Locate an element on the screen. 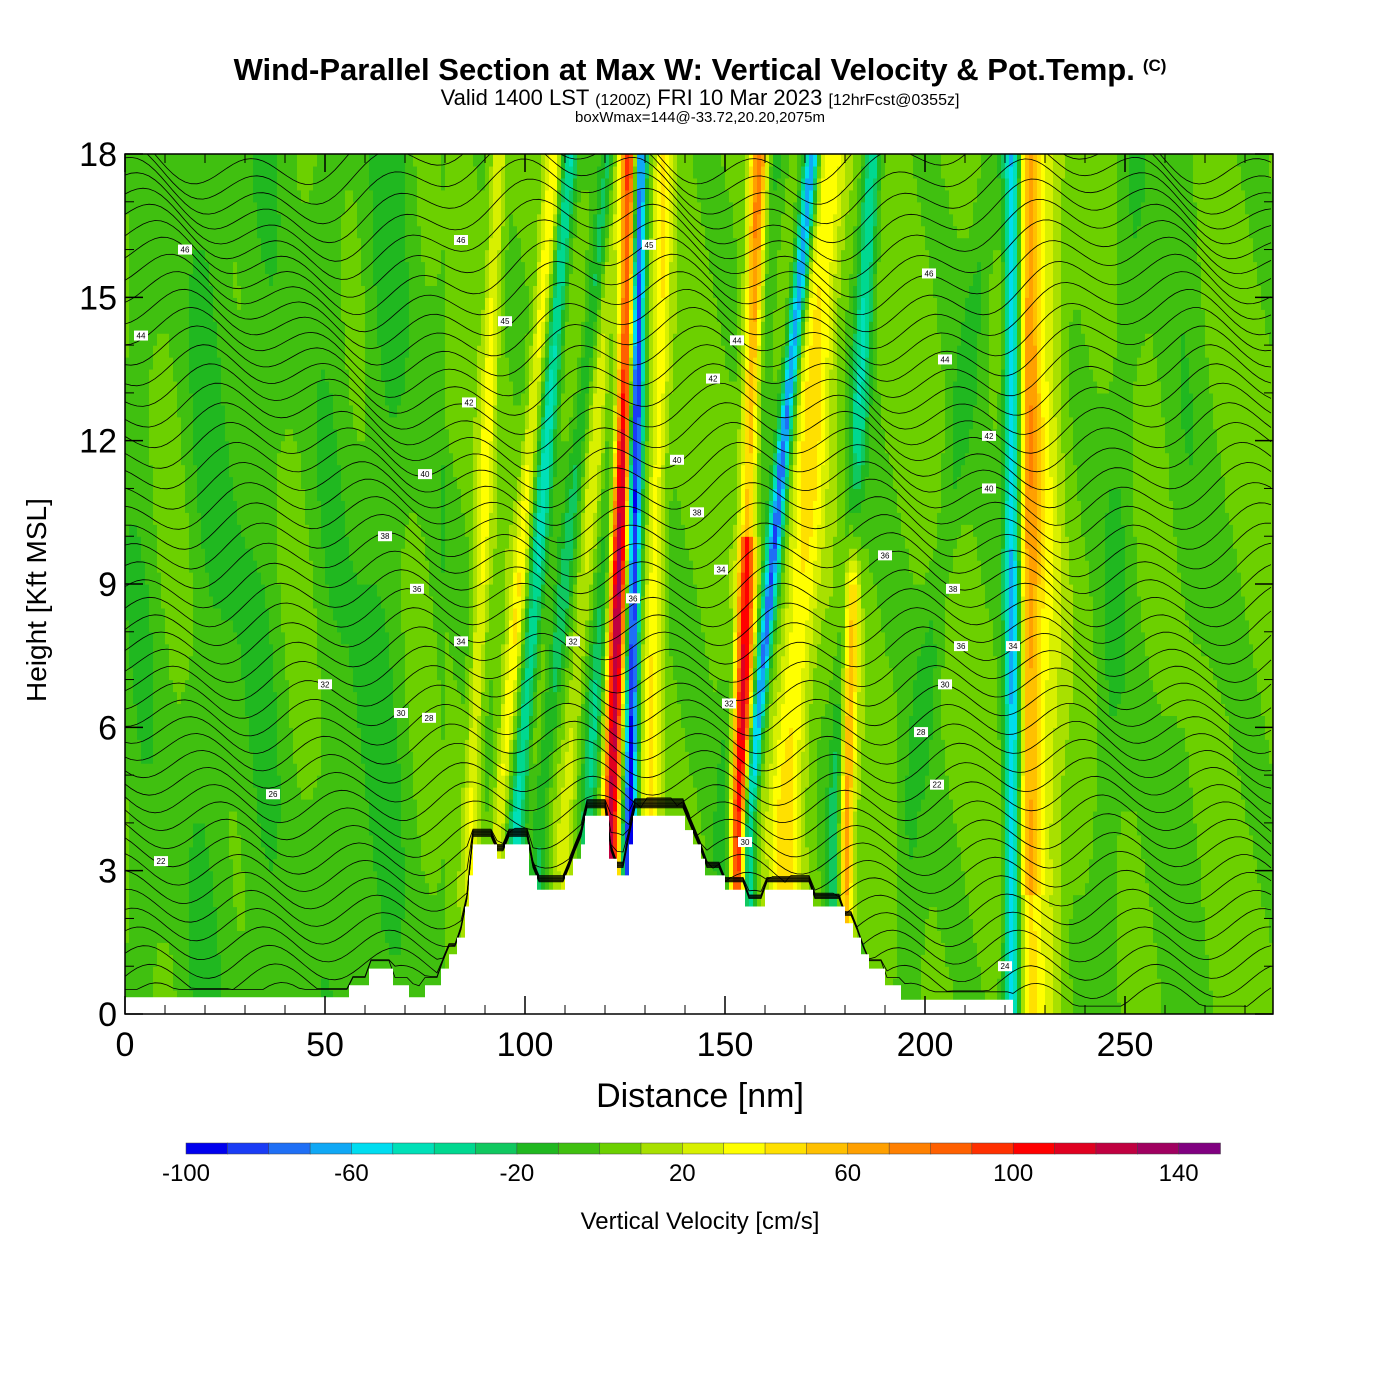  theta-label-bg is located at coordinates (737, 340).